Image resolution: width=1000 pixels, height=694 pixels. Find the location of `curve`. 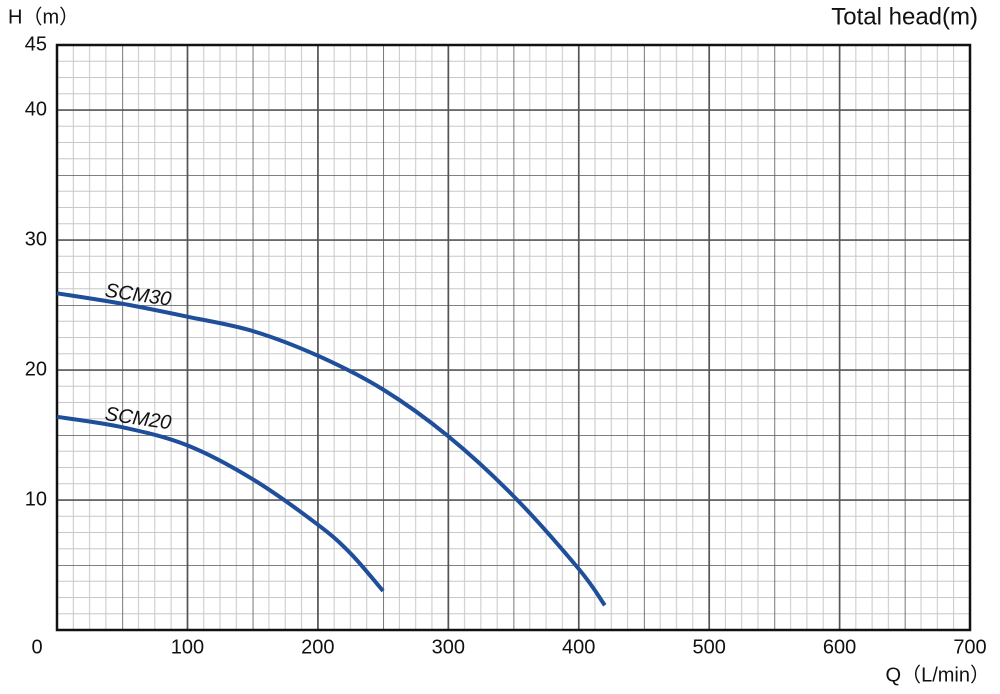

curve is located at coordinates (220, 503).